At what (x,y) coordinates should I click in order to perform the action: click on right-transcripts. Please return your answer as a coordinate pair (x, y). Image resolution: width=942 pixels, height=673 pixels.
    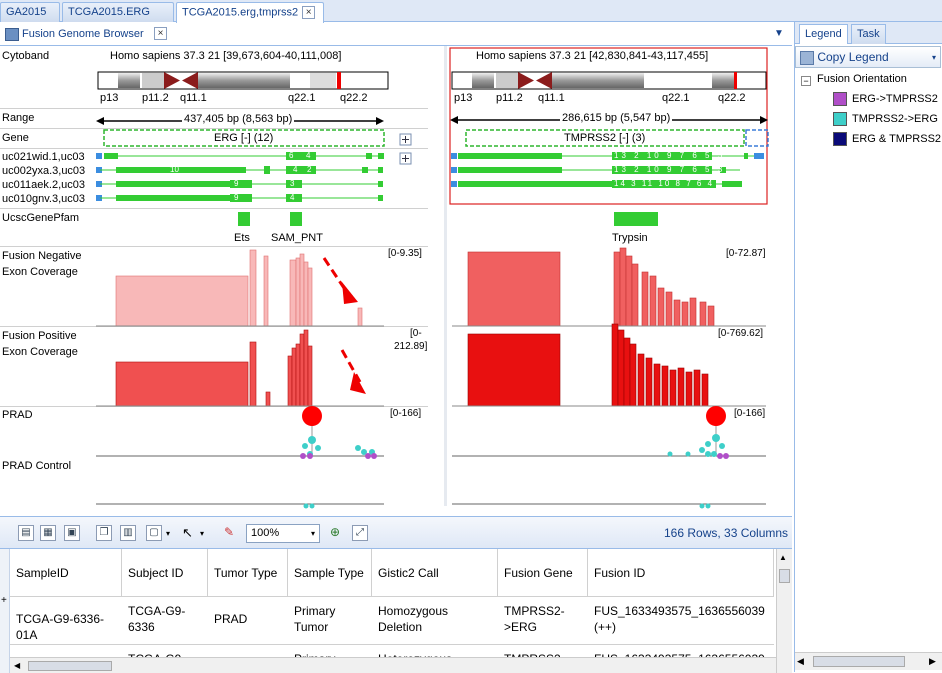
    Looking at the image, I should click on (607, 170).